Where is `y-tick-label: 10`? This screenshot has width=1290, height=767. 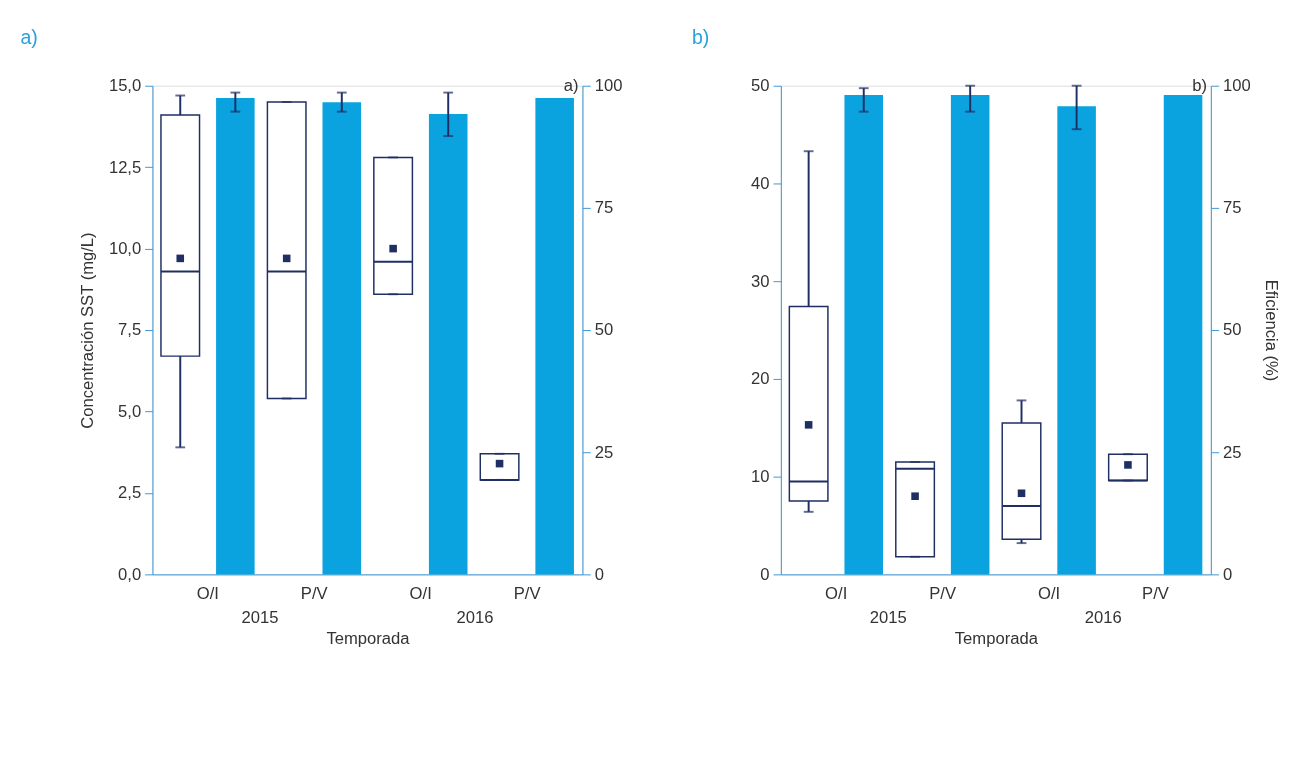
y-tick-label: 10 is located at coordinates (760, 477).